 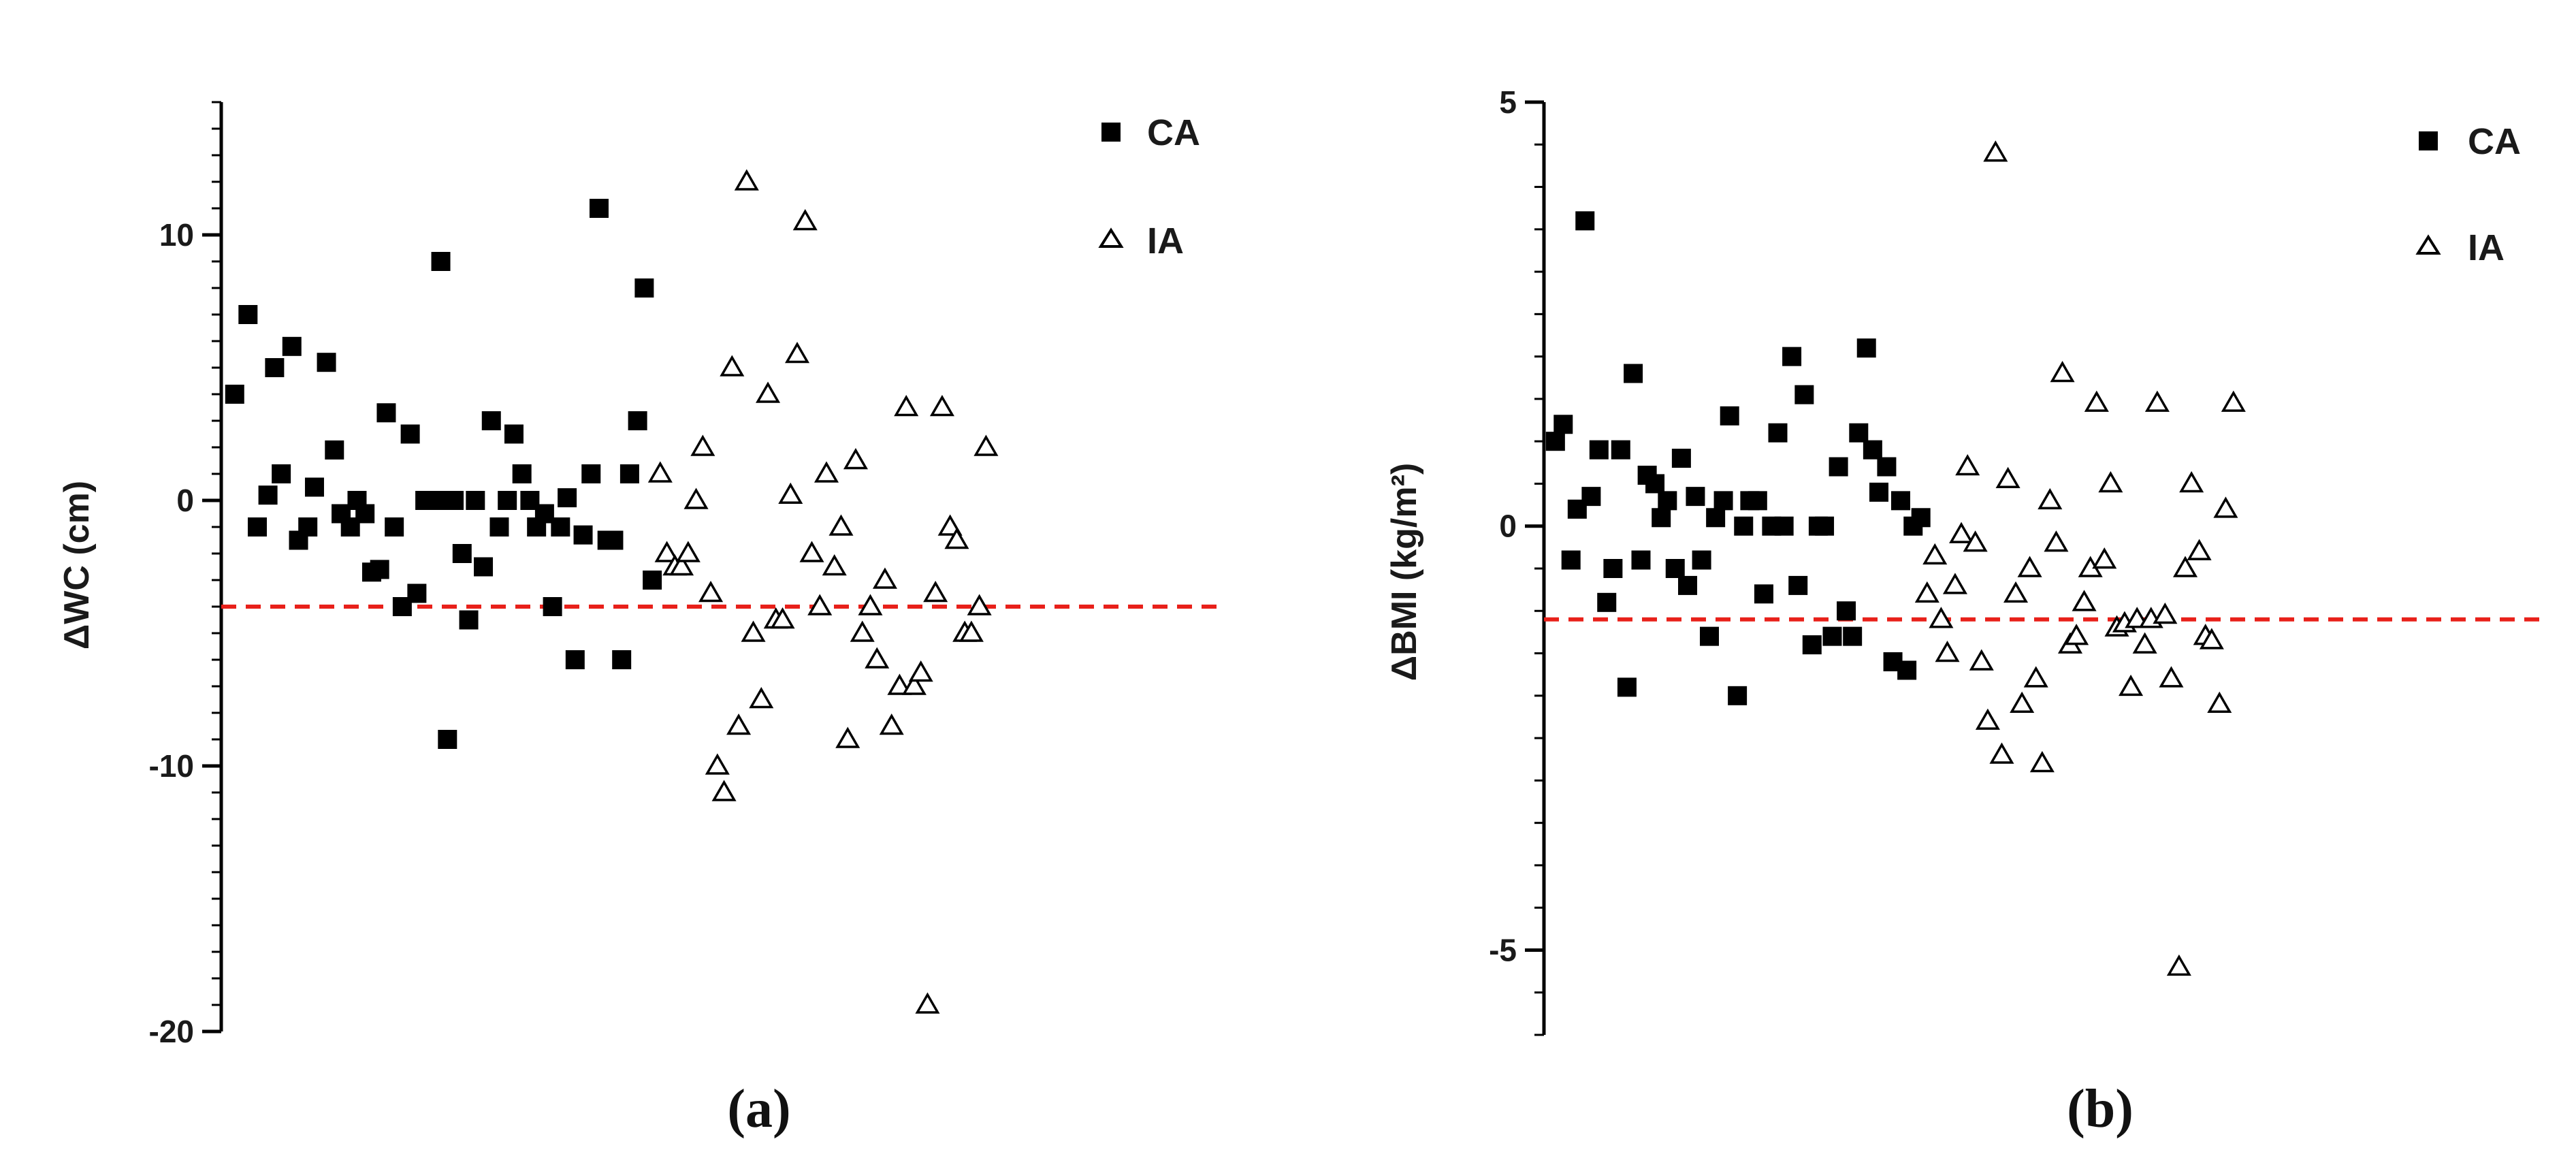 I want to click on series-ca-b, so click(x=1738, y=458).